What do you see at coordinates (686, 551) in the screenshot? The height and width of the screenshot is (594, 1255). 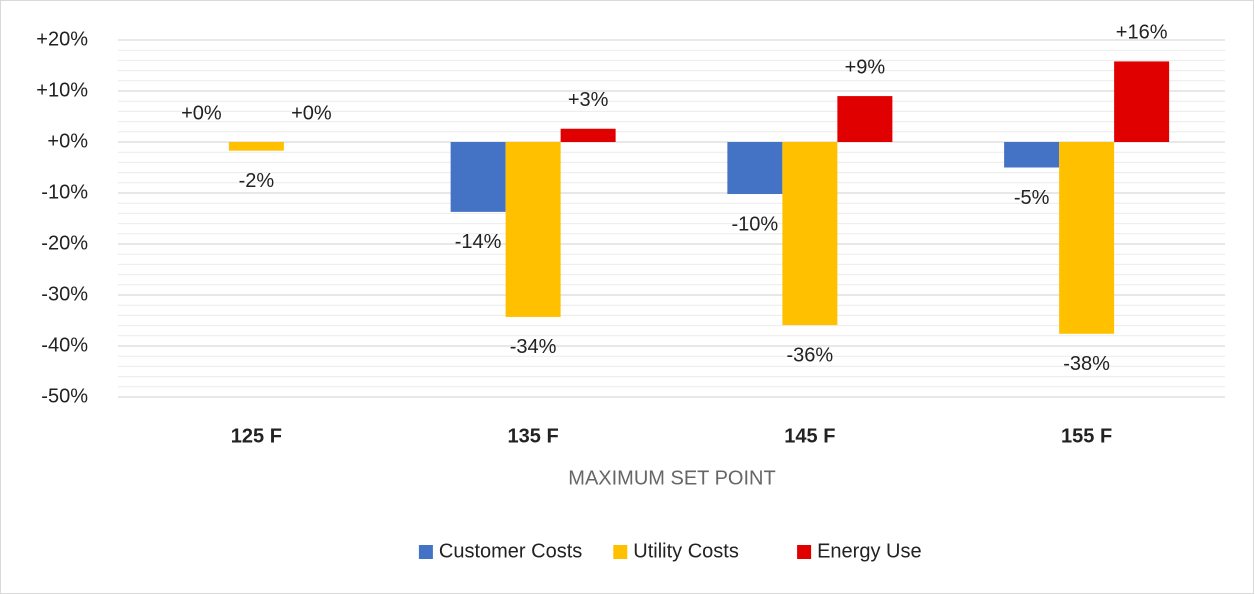 I see `legend-label: Utility Costs` at bounding box center [686, 551].